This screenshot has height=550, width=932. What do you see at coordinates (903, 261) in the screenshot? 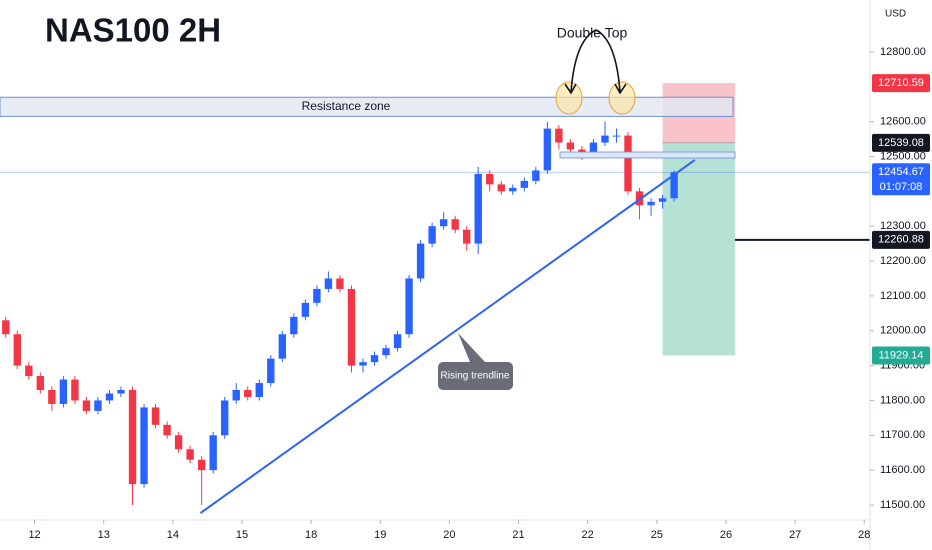
I see `y-tick-label: 12200.00` at bounding box center [903, 261].